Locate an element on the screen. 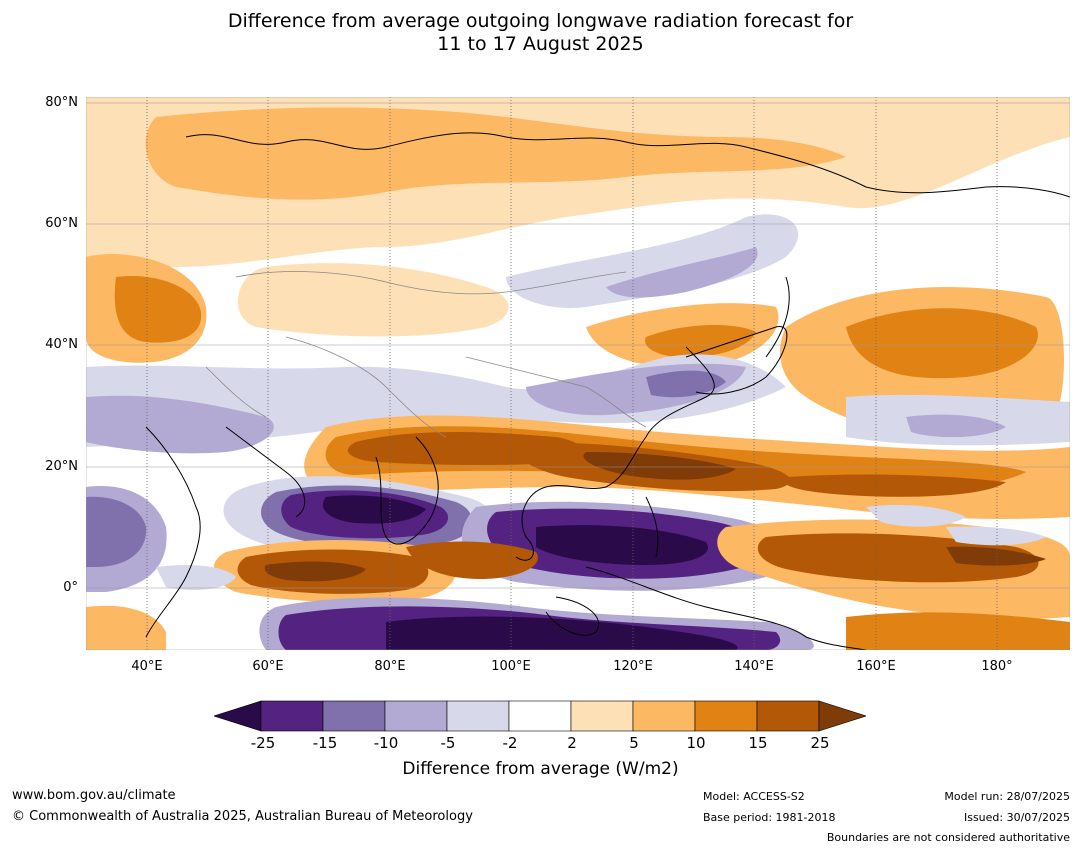 Image resolution: width=1081 pixels, height=850 pixels. legend-tick-label: 2 is located at coordinates (572, 743).